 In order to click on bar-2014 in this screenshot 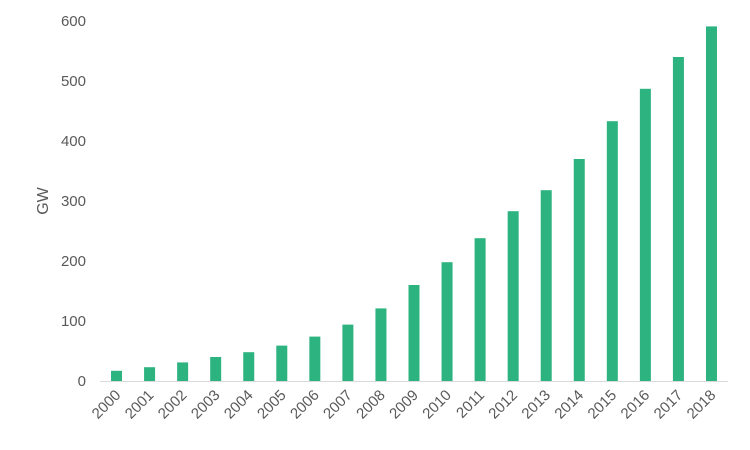, I will do `click(579, 270)`.